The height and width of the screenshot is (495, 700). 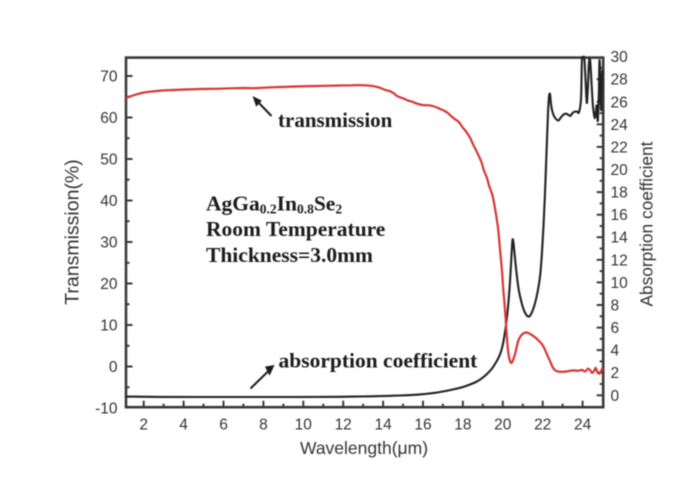 I want to click on svg-text: 28, so click(x=619, y=80).